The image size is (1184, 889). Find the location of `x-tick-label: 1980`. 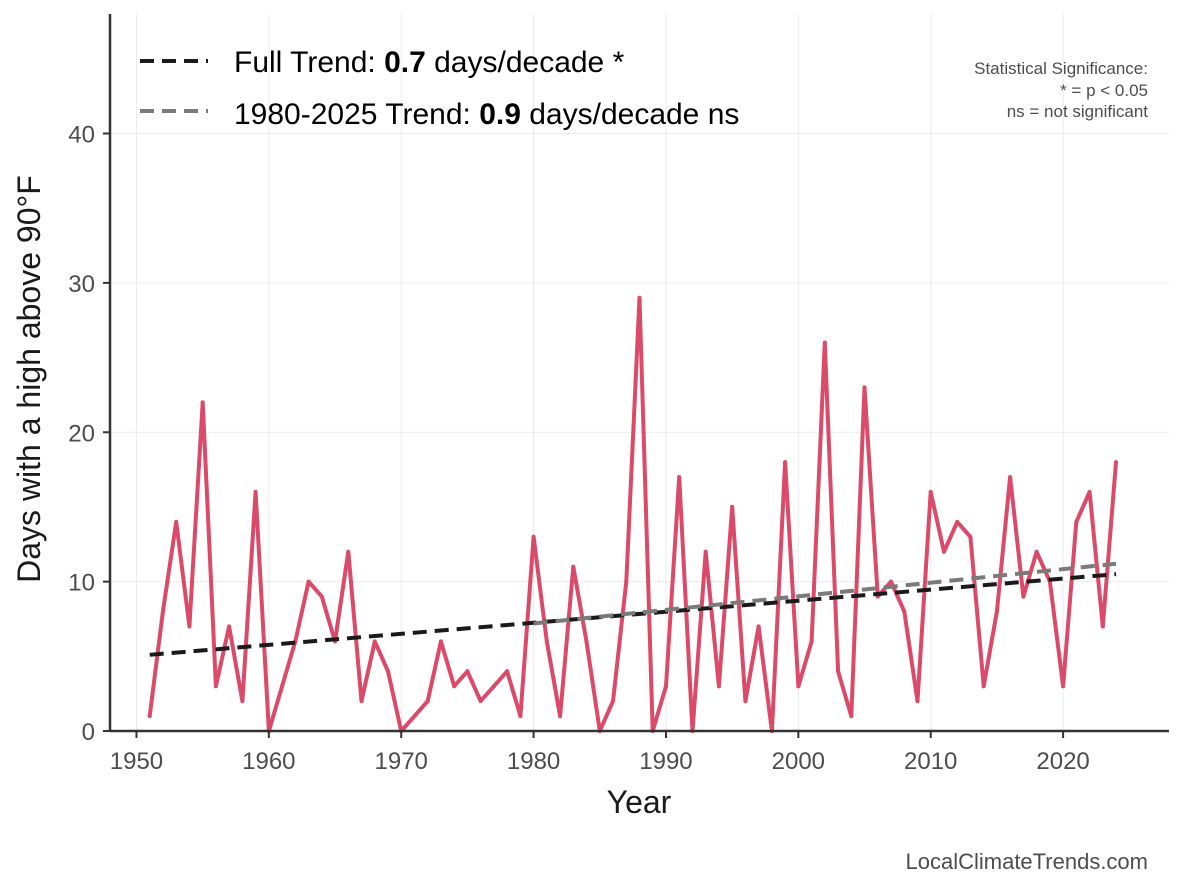

x-tick-label: 1980 is located at coordinates (533, 761).